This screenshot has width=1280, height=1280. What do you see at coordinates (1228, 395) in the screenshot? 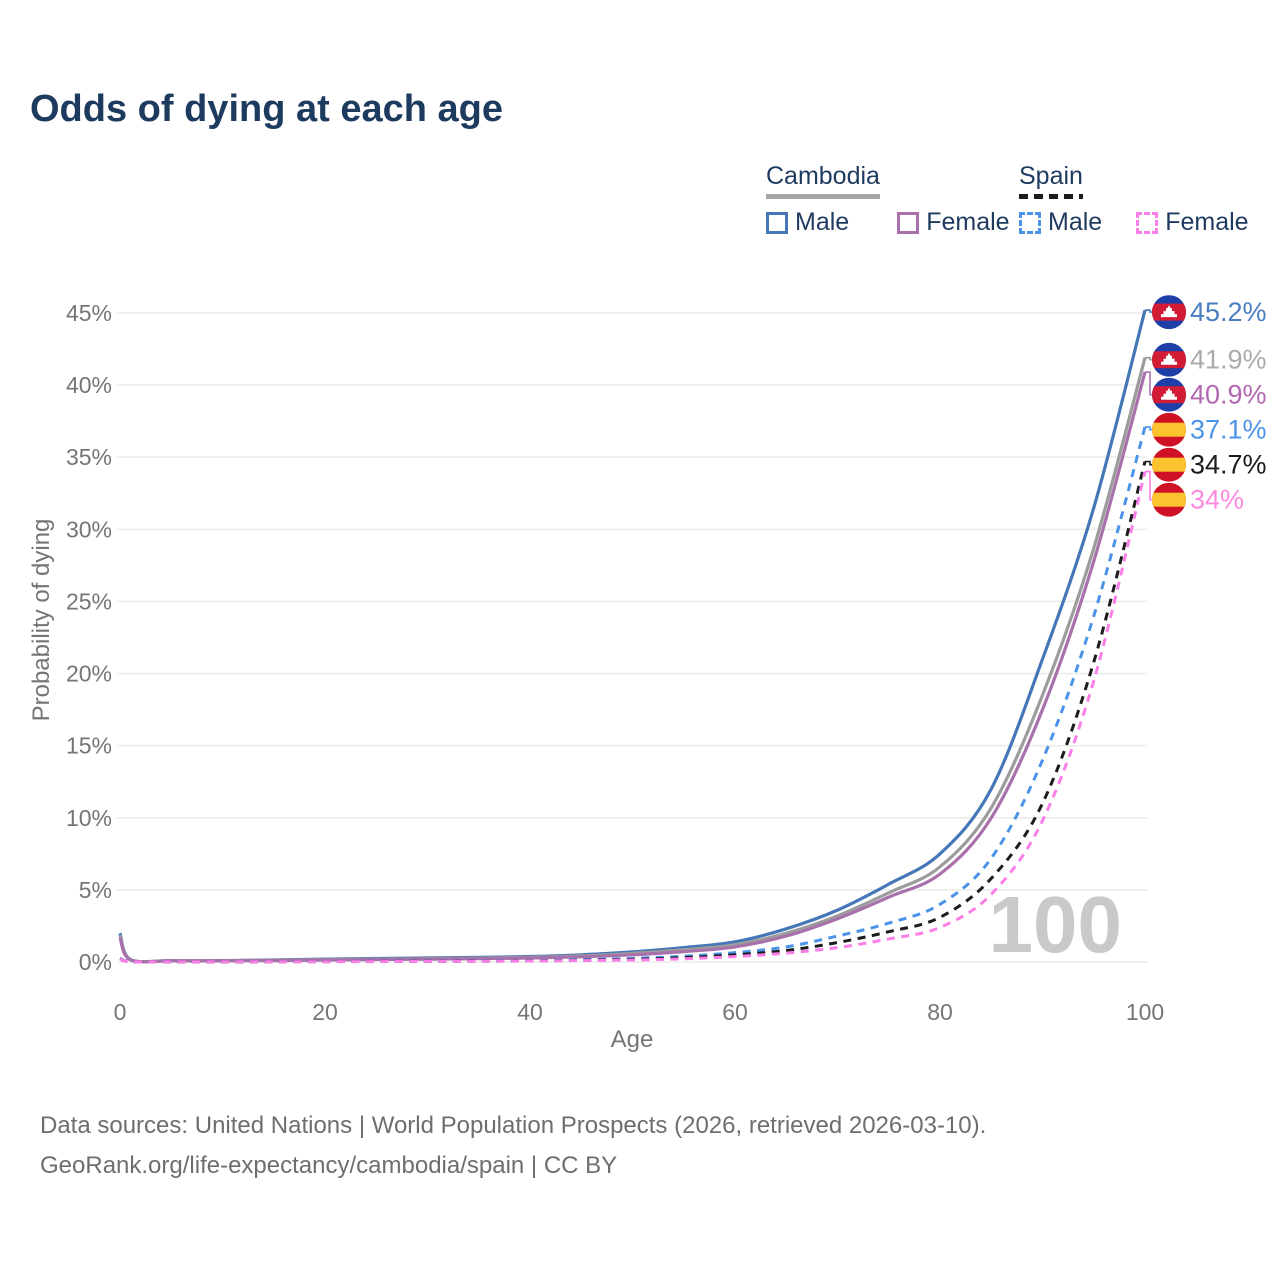
I see `end-label-value: 40.9%` at bounding box center [1228, 395].